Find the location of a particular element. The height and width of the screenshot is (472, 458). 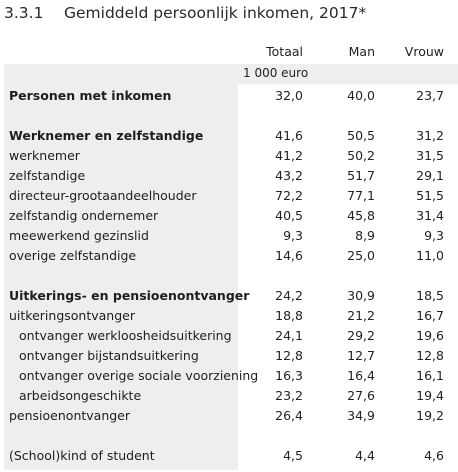

row-label: Werknemer en zelfstandige is located at coordinates (106, 135).